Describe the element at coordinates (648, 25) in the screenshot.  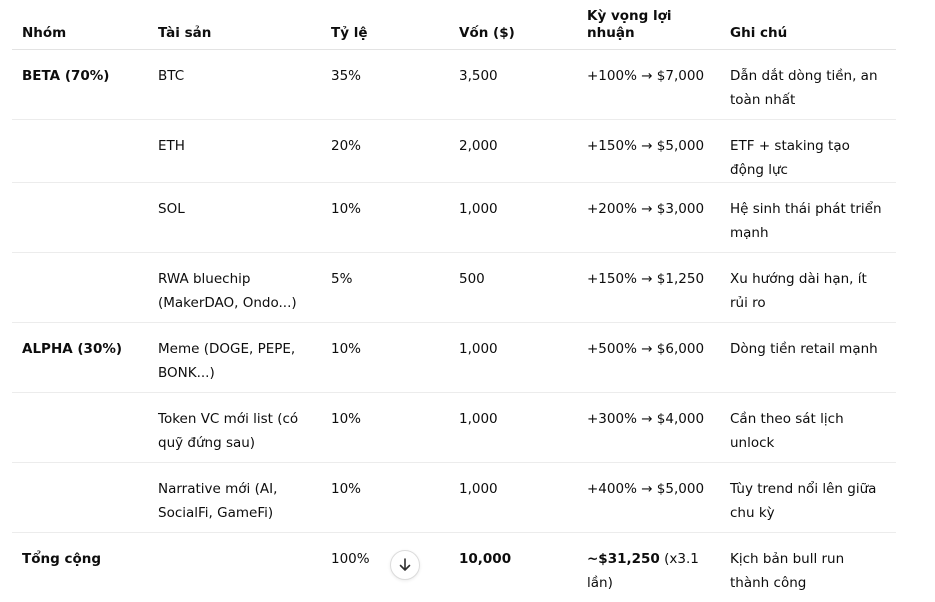
I see `header-expected-profit: Kỳ vọng lợi nhuận` at that location.